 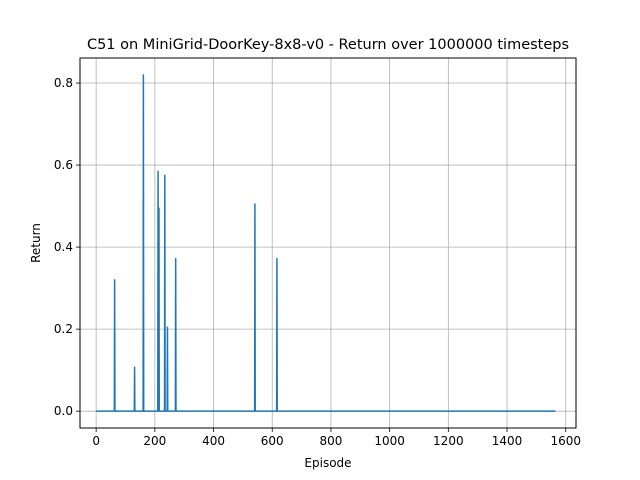 What do you see at coordinates (63, 329) in the screenshot?
I see `y-tick-label: 0.2` at bounding box center [63, 329].